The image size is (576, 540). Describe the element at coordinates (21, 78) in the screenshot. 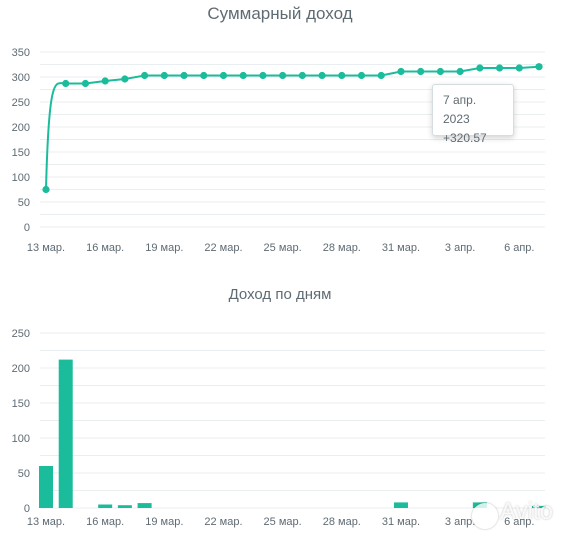

I see `y-tick-label: 300` at that location.